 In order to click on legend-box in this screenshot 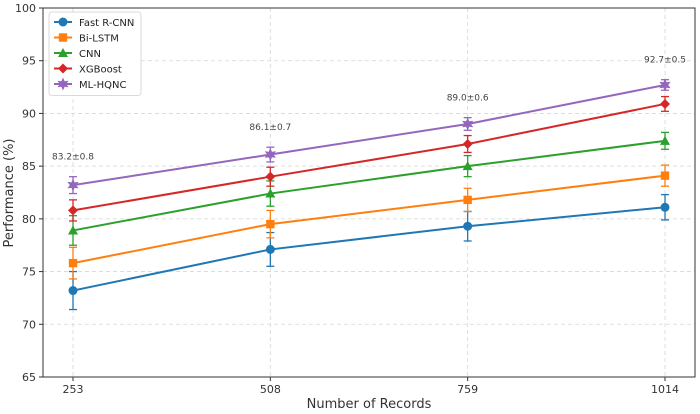, I will do `click(95, 53)`.